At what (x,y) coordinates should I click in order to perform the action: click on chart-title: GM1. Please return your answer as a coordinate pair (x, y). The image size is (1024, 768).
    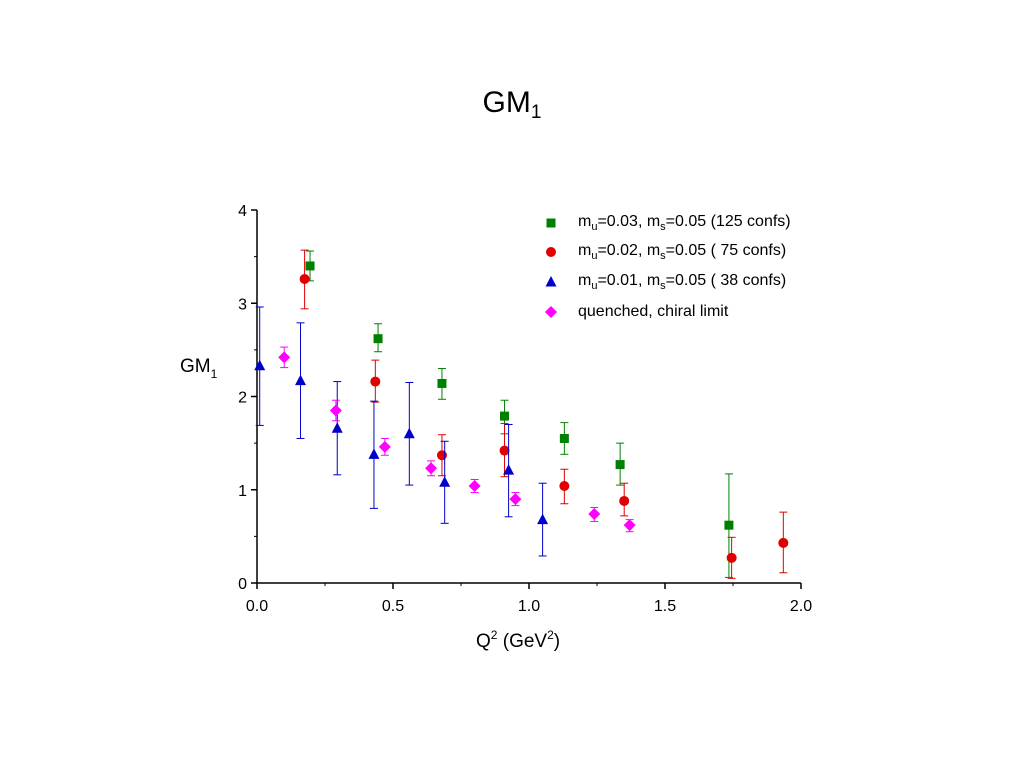
    Looking at the image, I should click on (512, 105).